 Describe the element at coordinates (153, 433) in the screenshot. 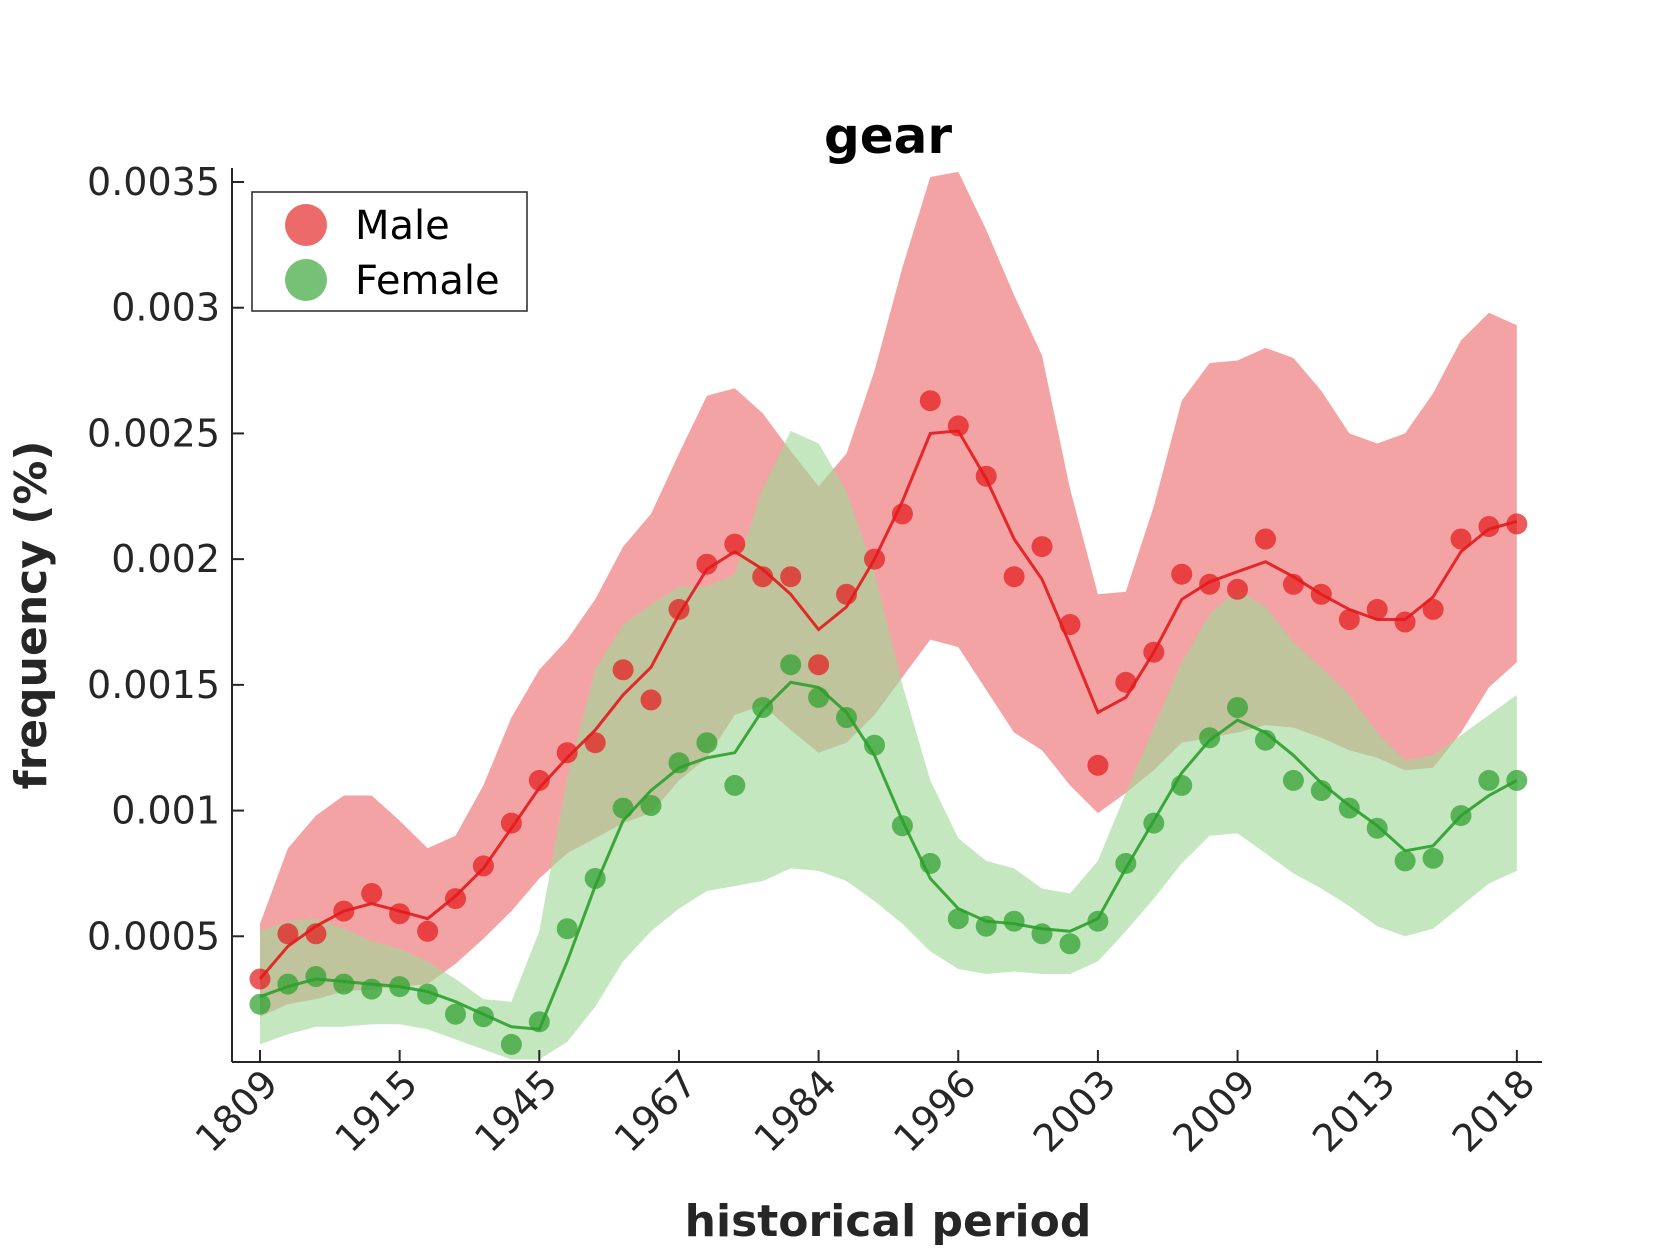

I see `y-tick-label: 0.0025` at that location.